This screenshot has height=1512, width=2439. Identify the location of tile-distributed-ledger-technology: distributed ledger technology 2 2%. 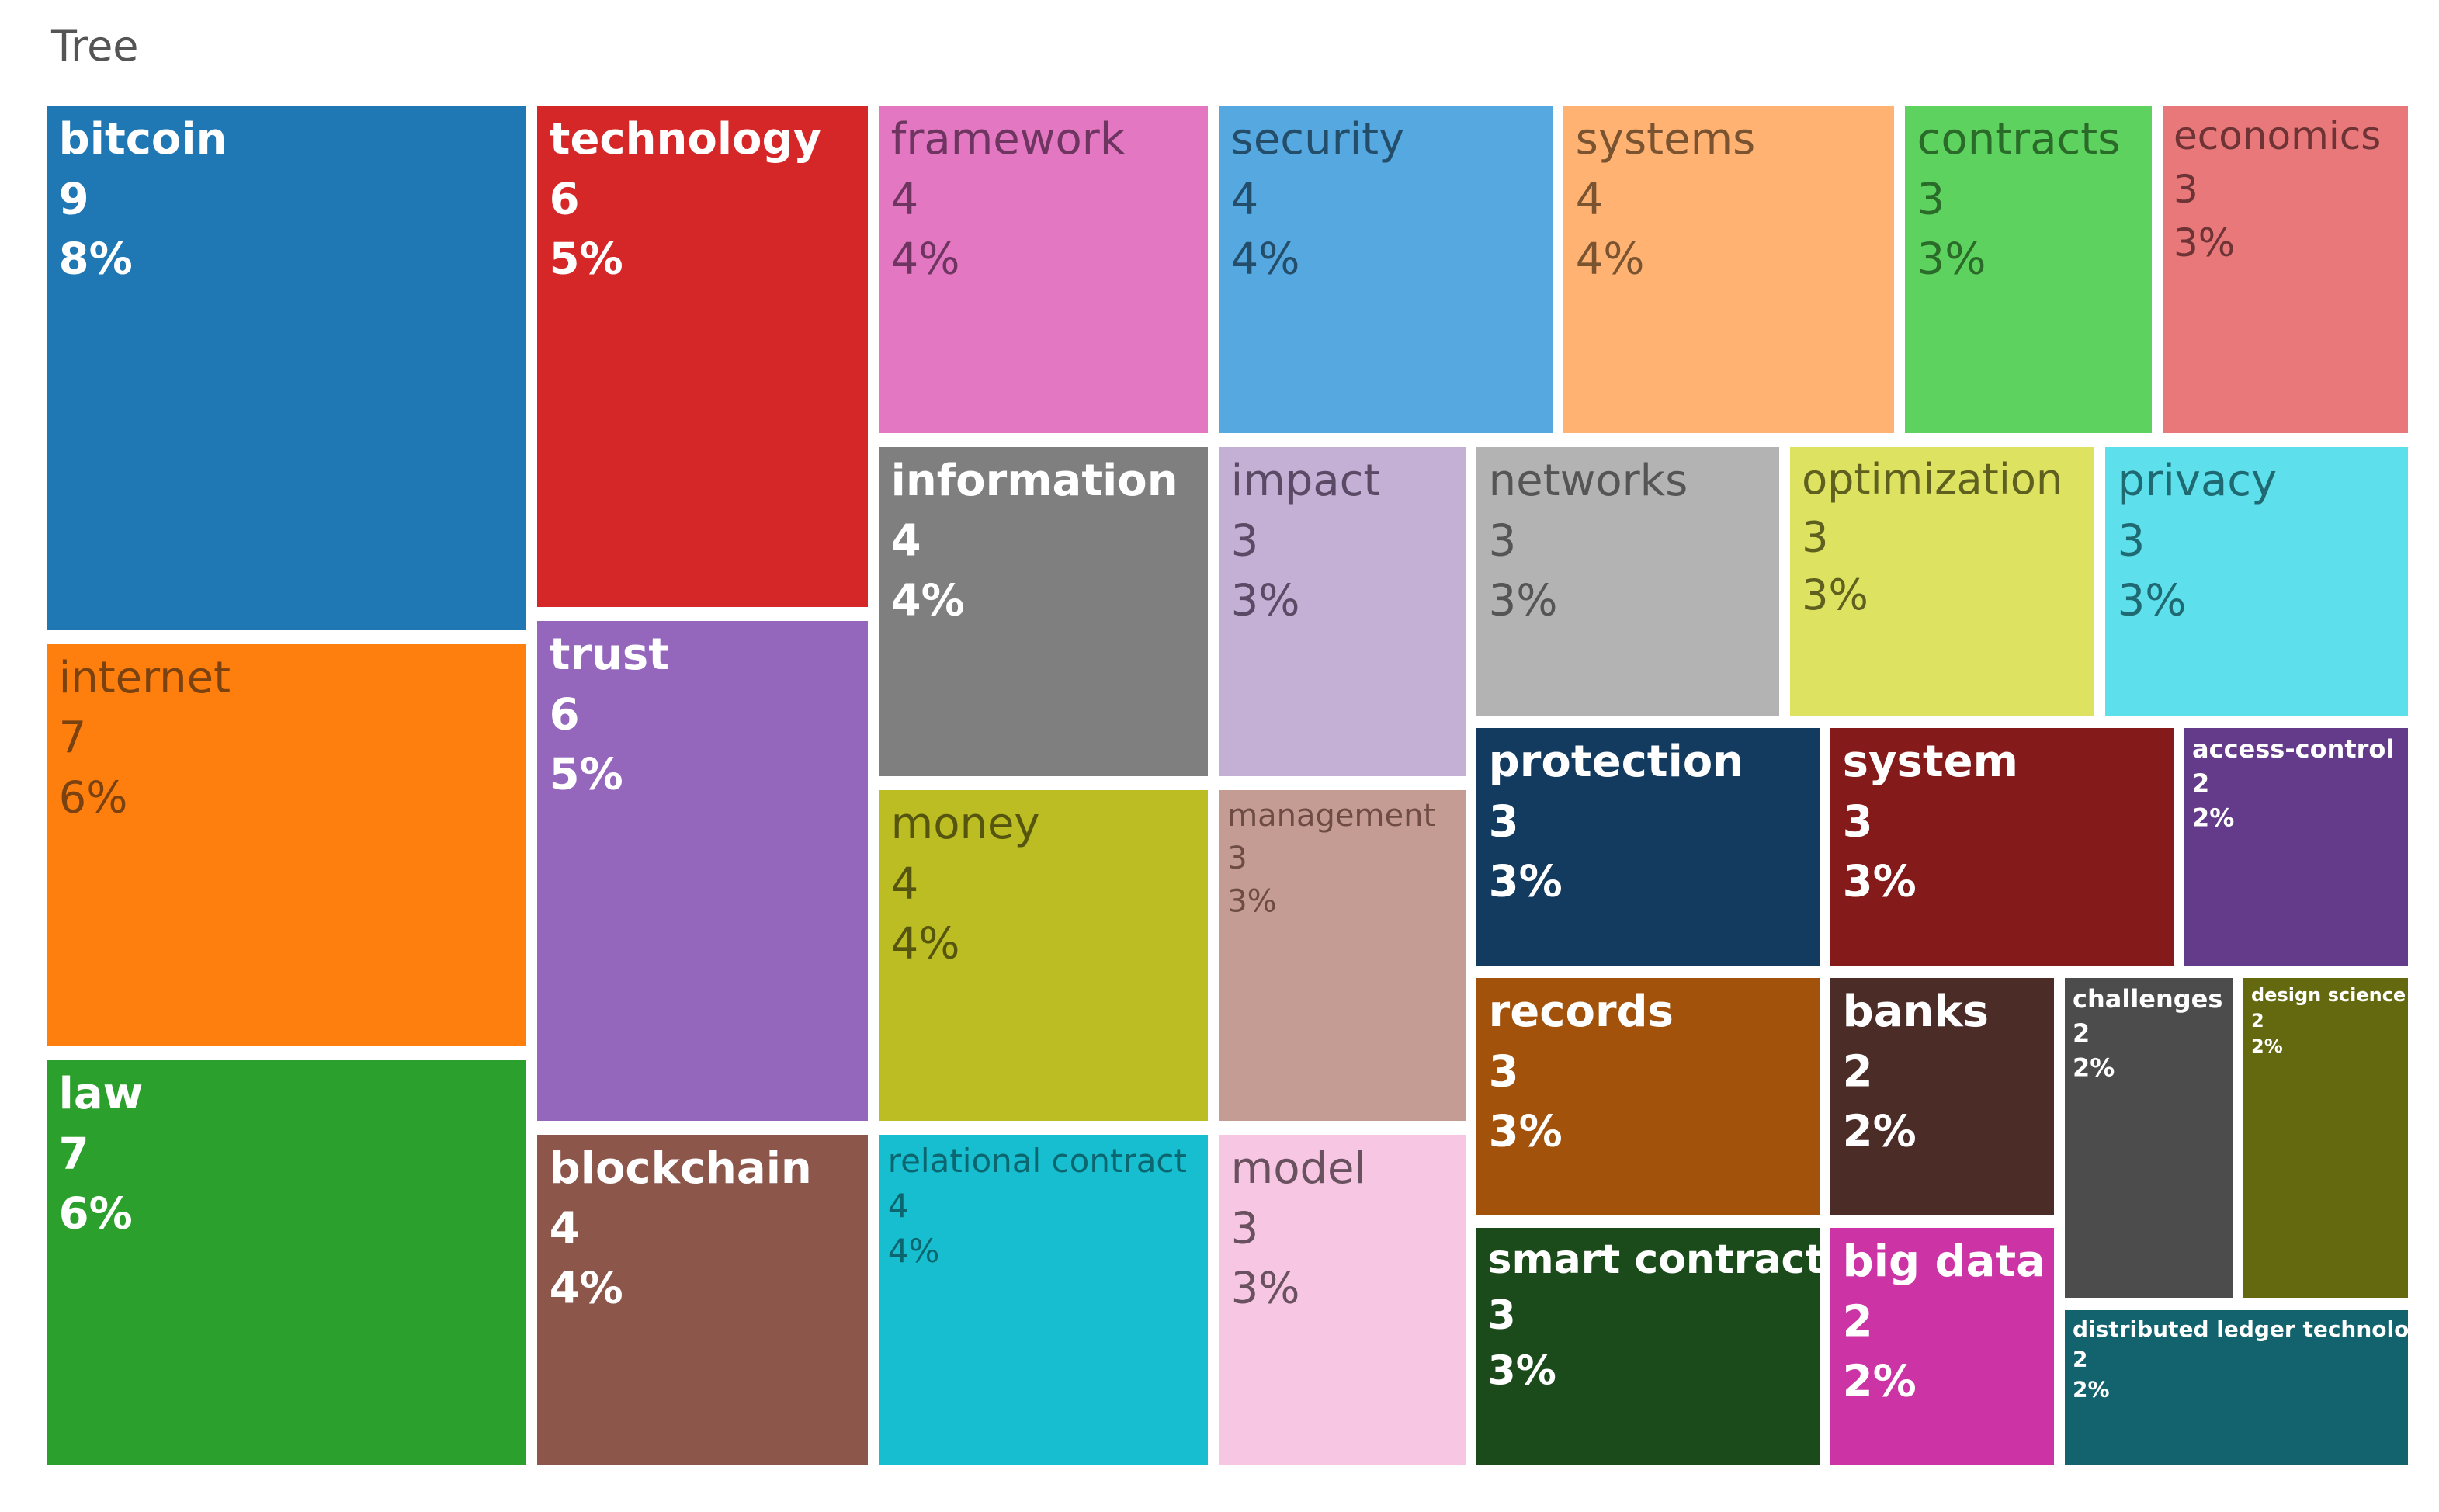
(2252, 1387).